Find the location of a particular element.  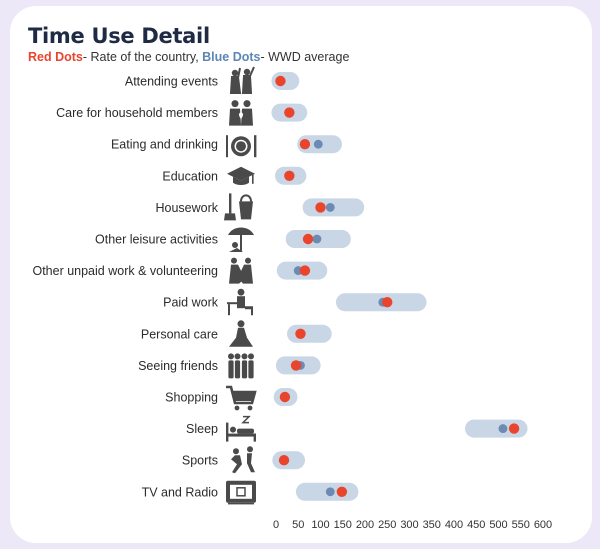

tv-radio-icon is located at coordinates (241, 492).